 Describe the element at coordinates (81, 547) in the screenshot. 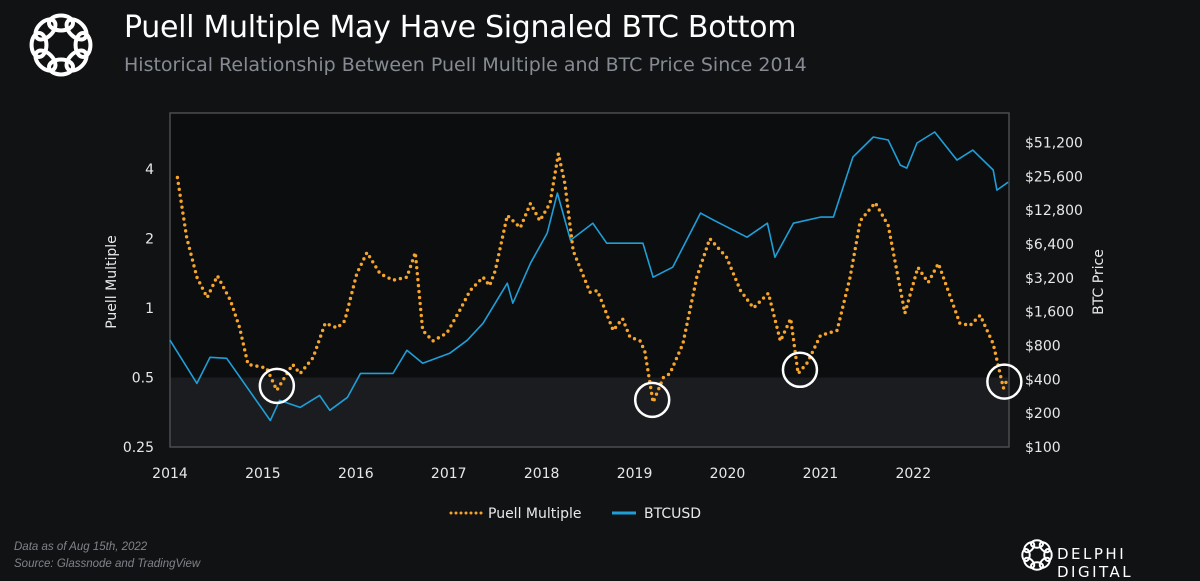

I see `data-date-note: Data as of Aug 15th, 2022` at that location.